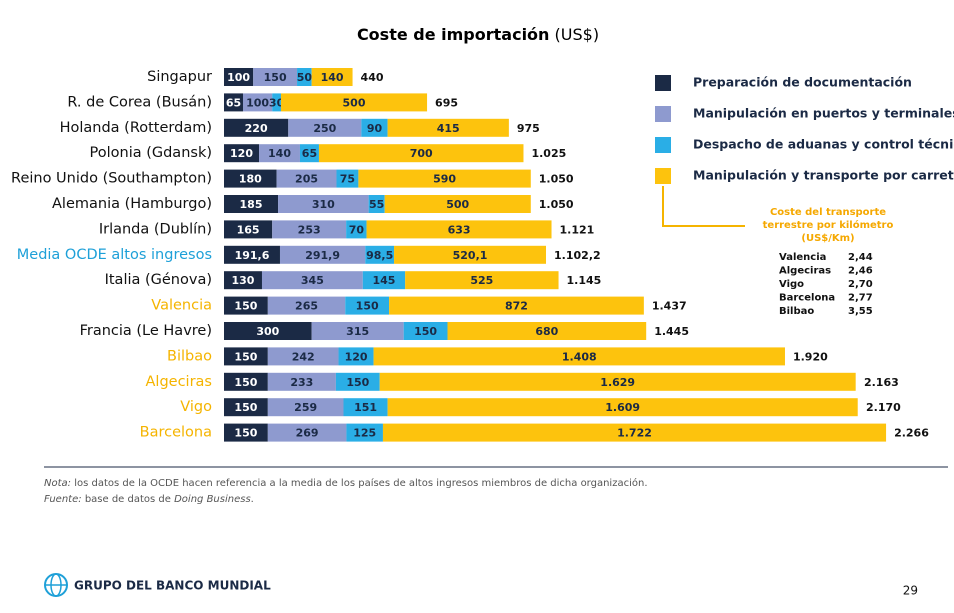 The height and width of the screenshot is (613, 954). I want to click on segment-label: 98,5, so click(379, 255).